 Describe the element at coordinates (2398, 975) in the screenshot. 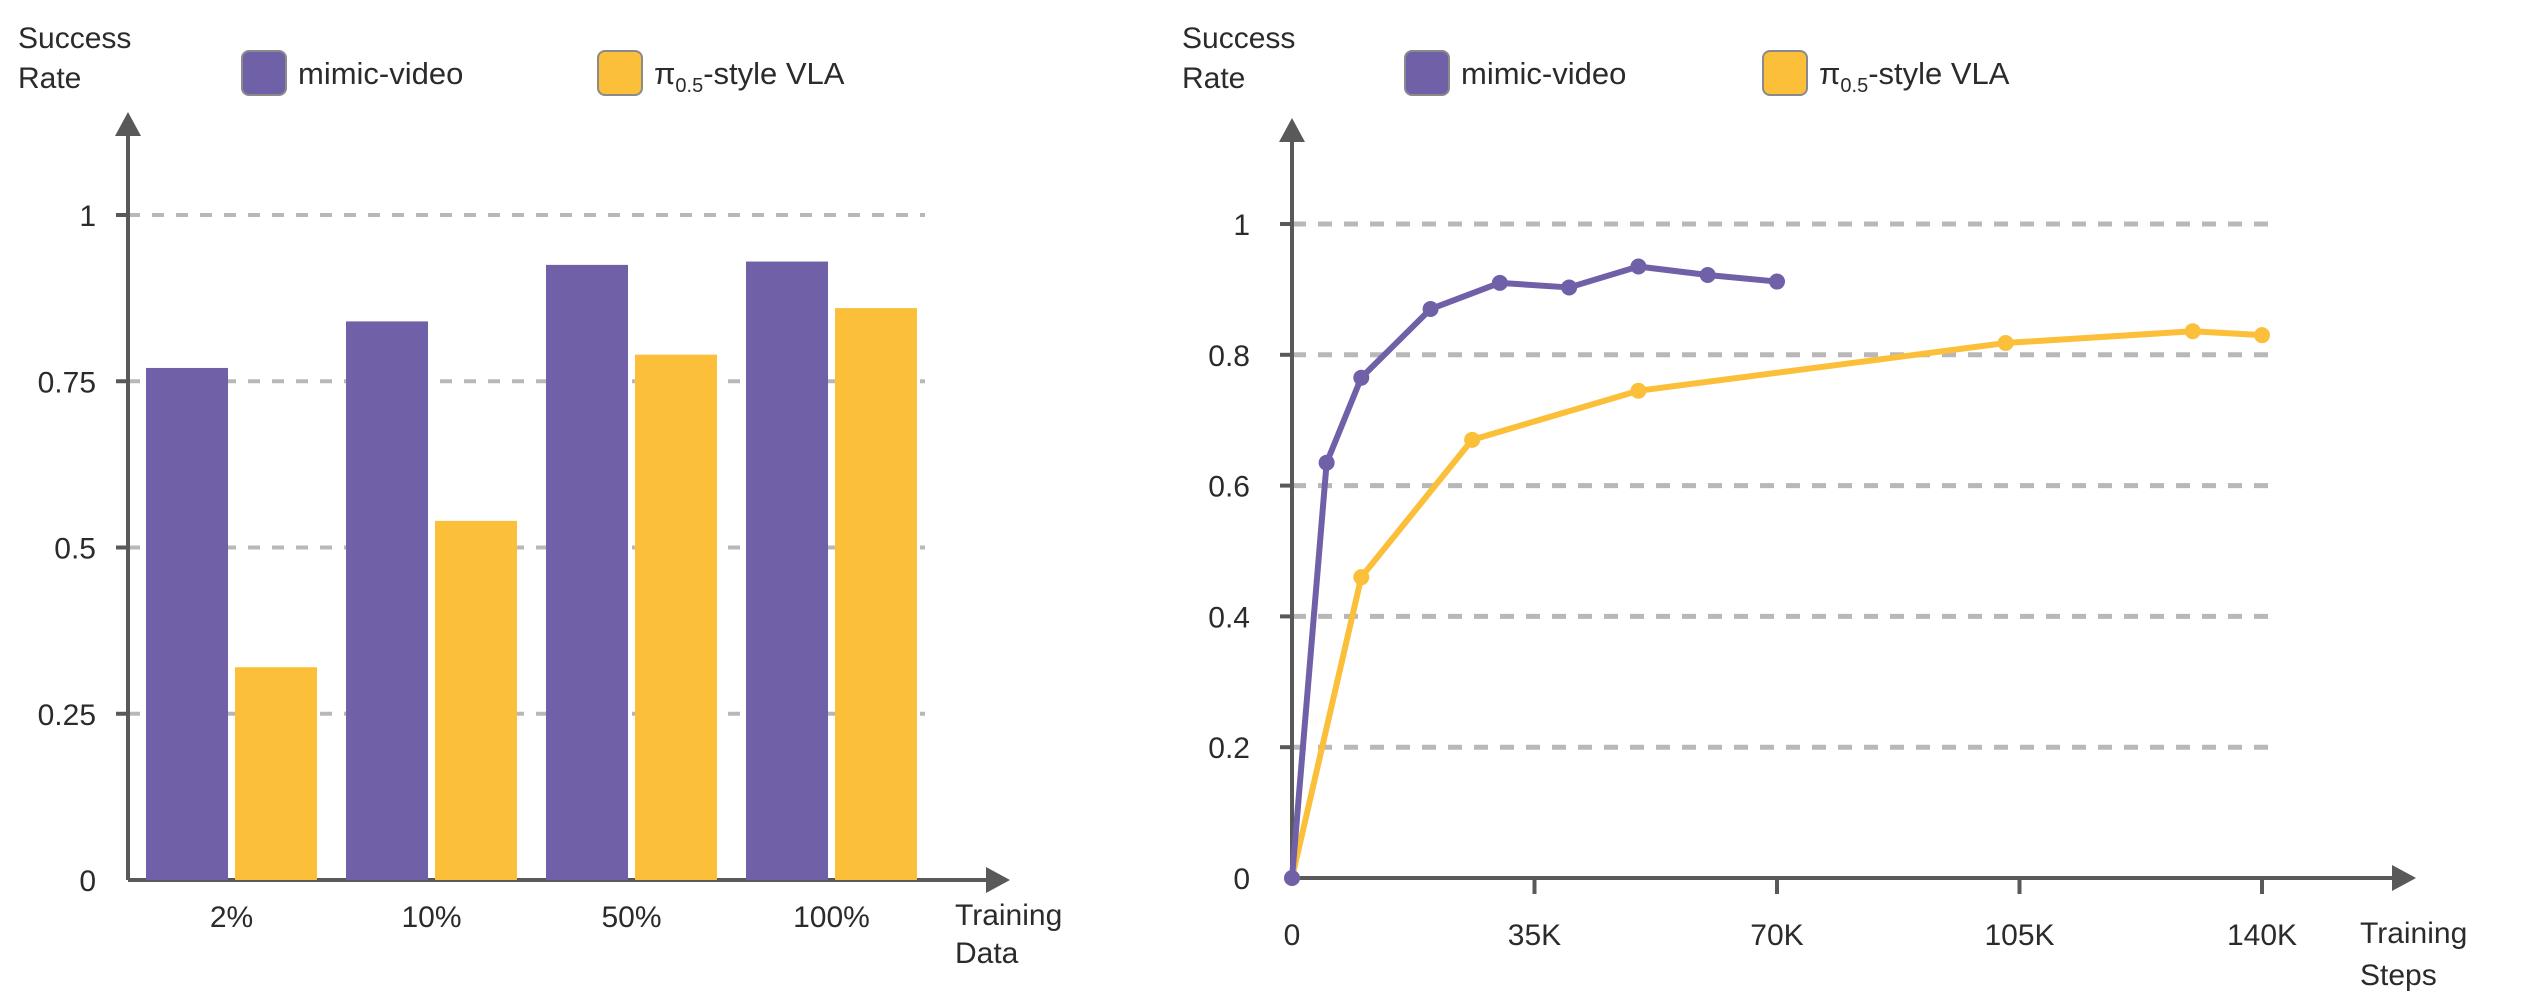

I see `x-axis-title-line: Steps` at that location.